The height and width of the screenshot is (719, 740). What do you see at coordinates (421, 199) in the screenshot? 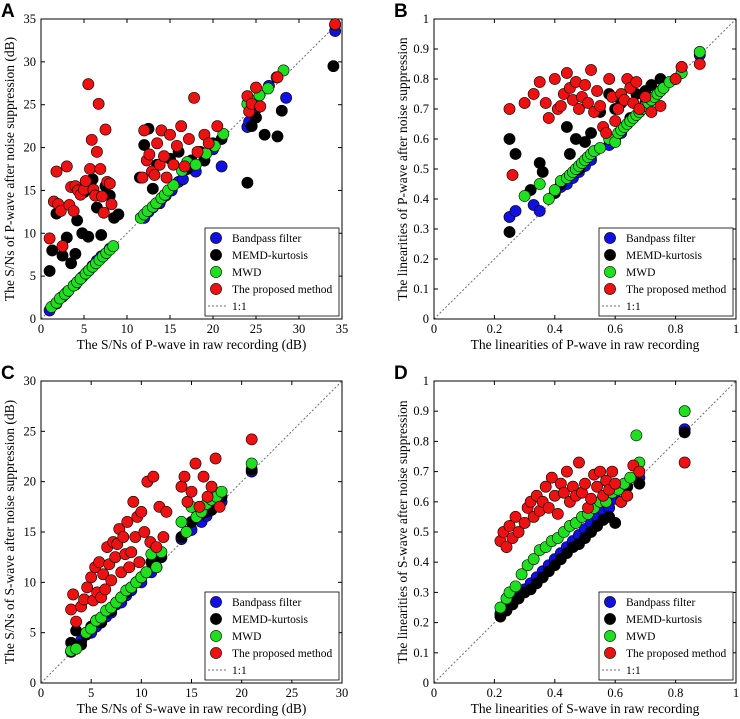
I see `y-tick-label: 0.4` at bounding box center [421, 199].